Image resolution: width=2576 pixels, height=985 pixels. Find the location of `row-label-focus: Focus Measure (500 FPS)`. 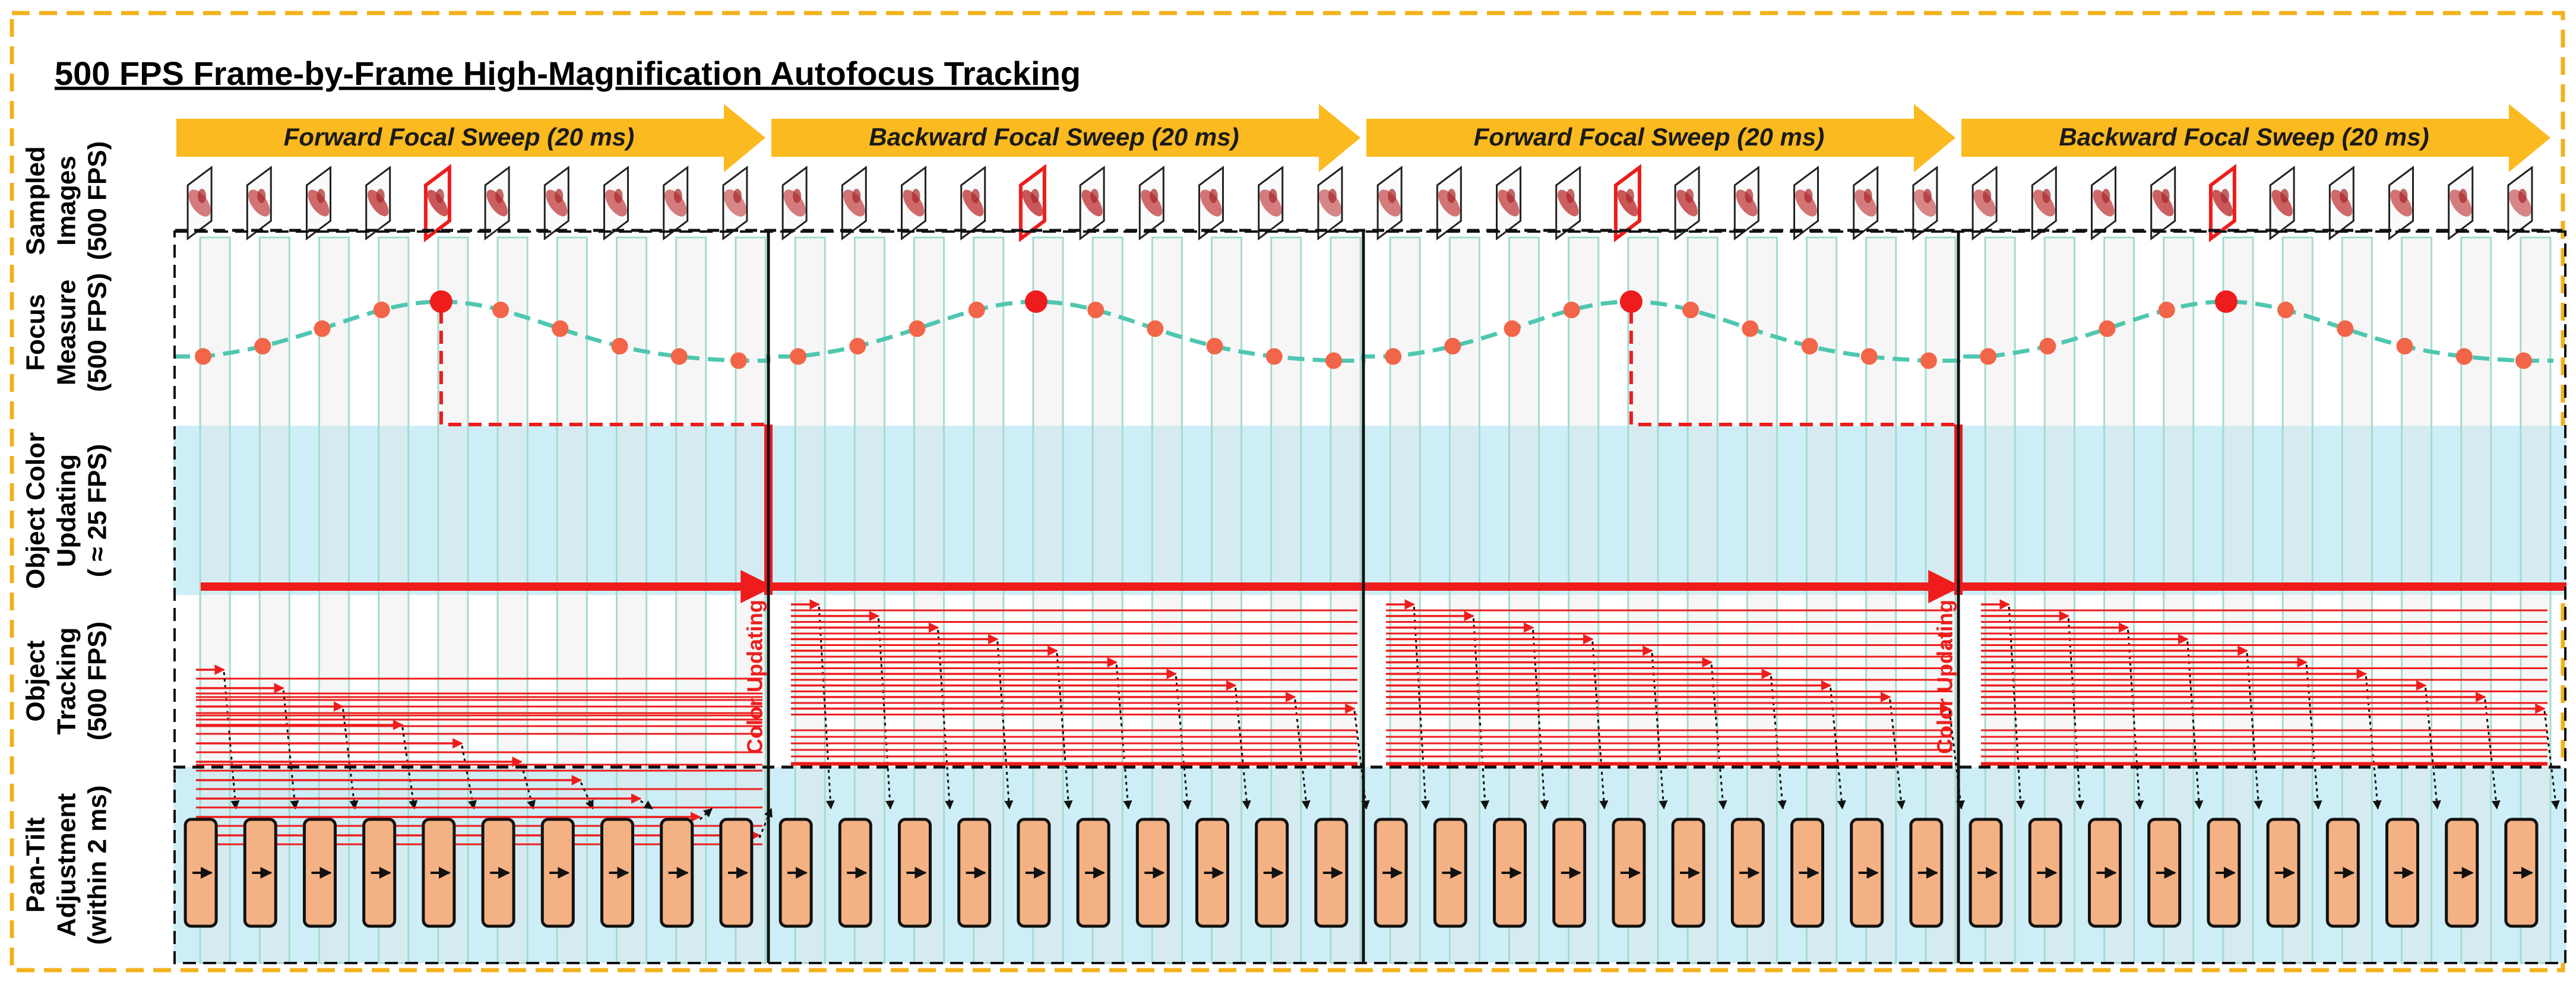

row-label-focus: Focus Measure (500 FPS) is located at coordinates (66, 332).